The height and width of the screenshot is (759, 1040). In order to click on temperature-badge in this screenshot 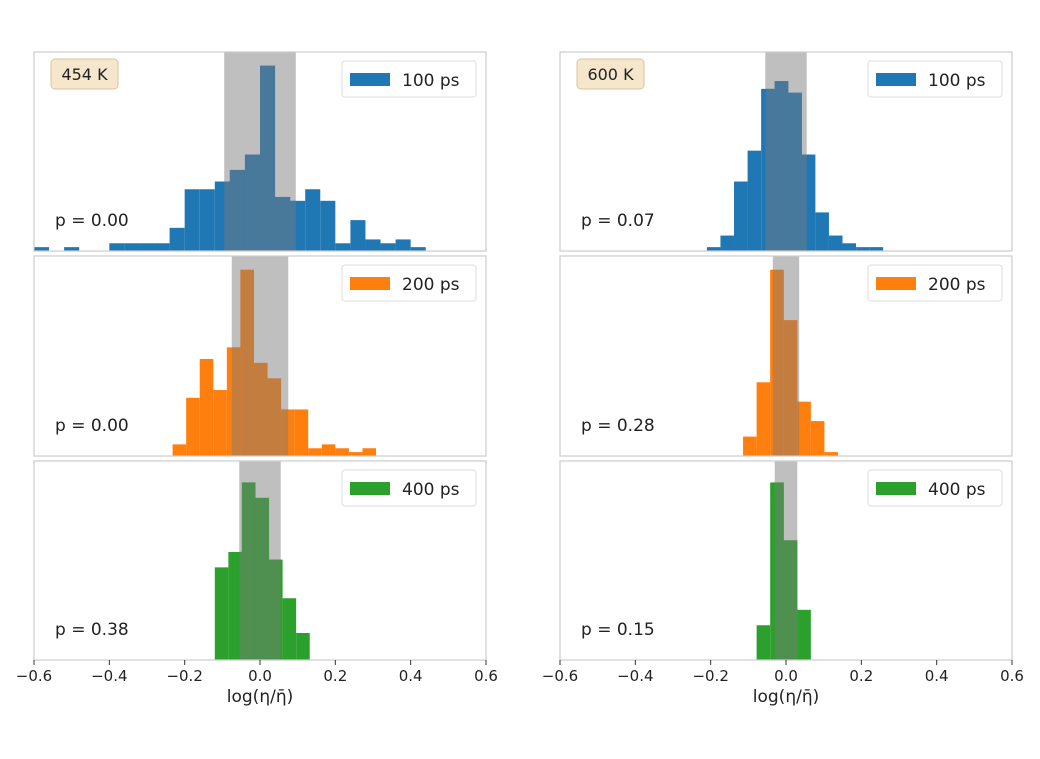, I will do `click(84, 74)`.